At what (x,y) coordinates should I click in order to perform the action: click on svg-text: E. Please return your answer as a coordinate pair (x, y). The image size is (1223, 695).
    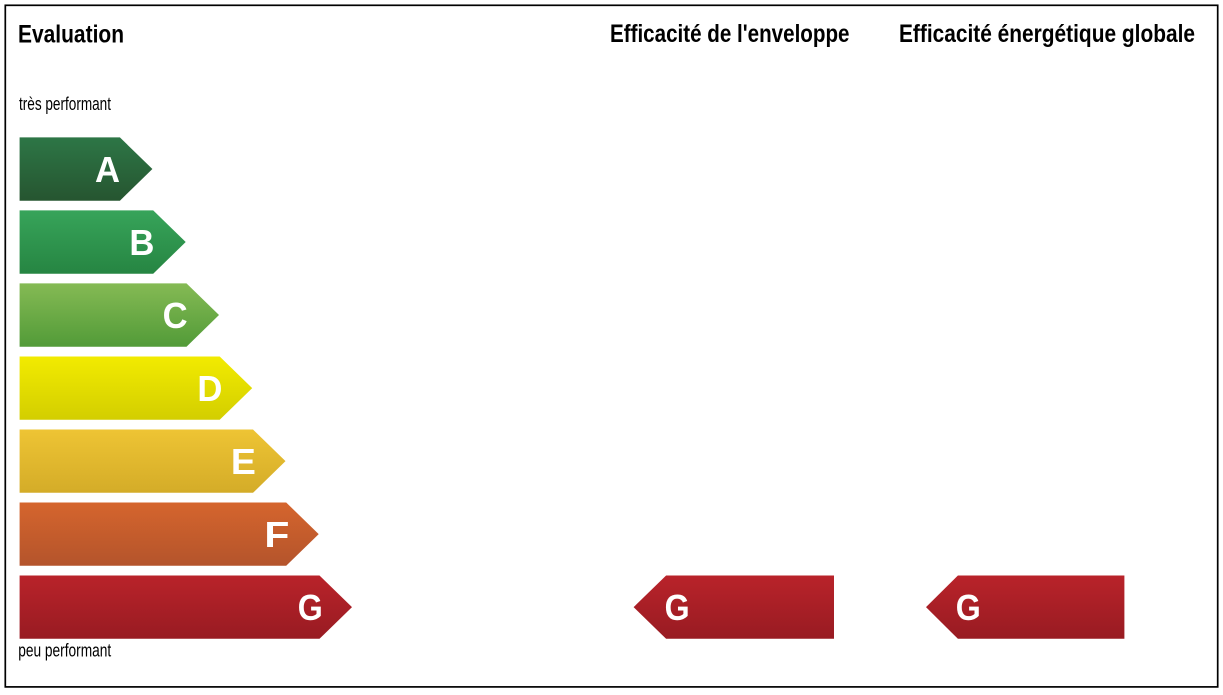
    Looking at the image, I should click on (243, 461).